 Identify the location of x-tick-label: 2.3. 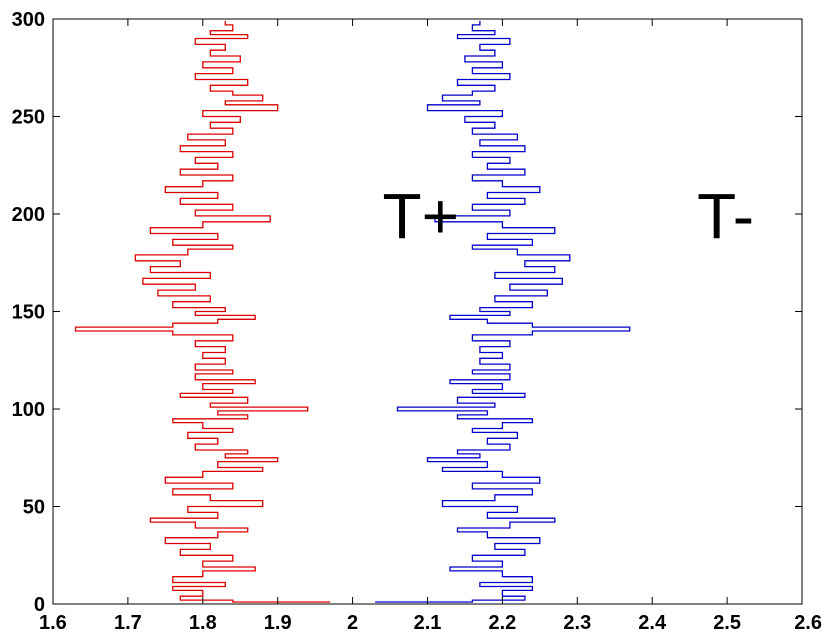
(577, 623).